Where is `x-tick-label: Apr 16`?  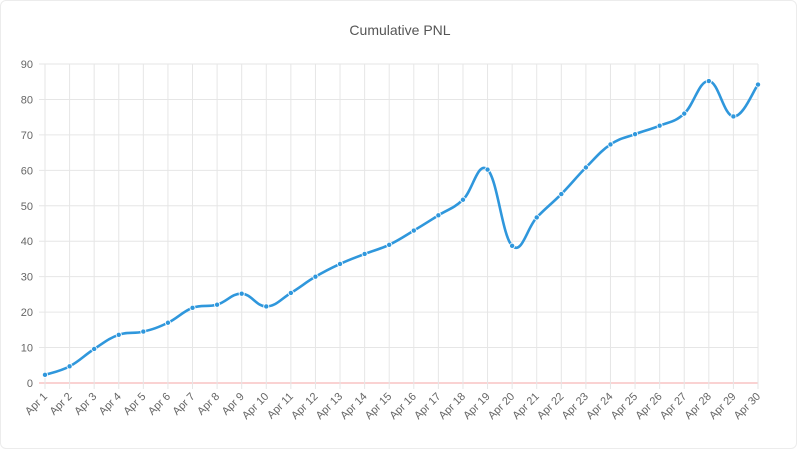
x-tick-label: Apr 16 is located at coordinates (403, 406).